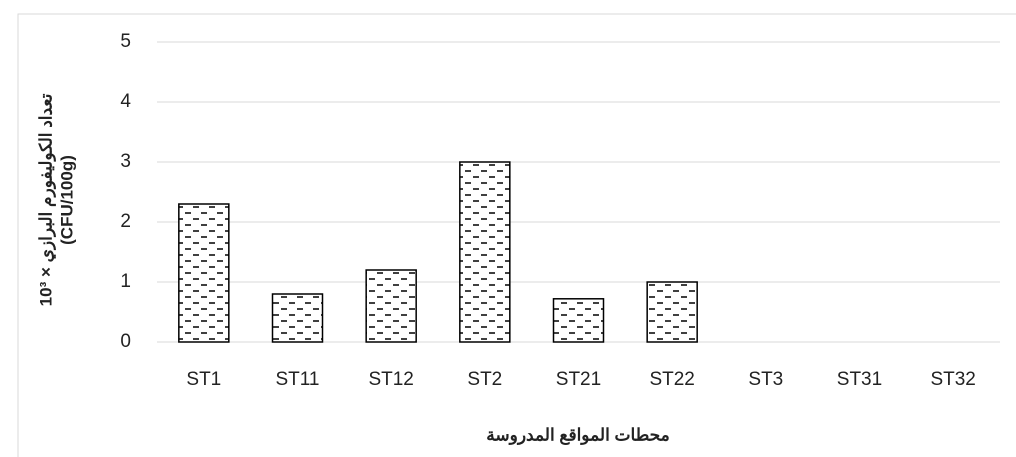 This screenshot has width=1016, height=457. Describe the element at coordinates (765, 379) in the screenshot. I see `x-tick-label: ST3` at that location.